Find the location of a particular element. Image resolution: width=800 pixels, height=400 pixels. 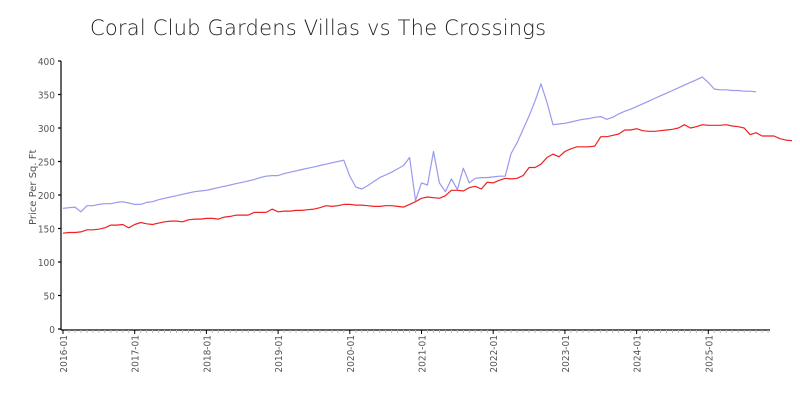

y-tick-label: 100 is located at coordinates (46, 263).